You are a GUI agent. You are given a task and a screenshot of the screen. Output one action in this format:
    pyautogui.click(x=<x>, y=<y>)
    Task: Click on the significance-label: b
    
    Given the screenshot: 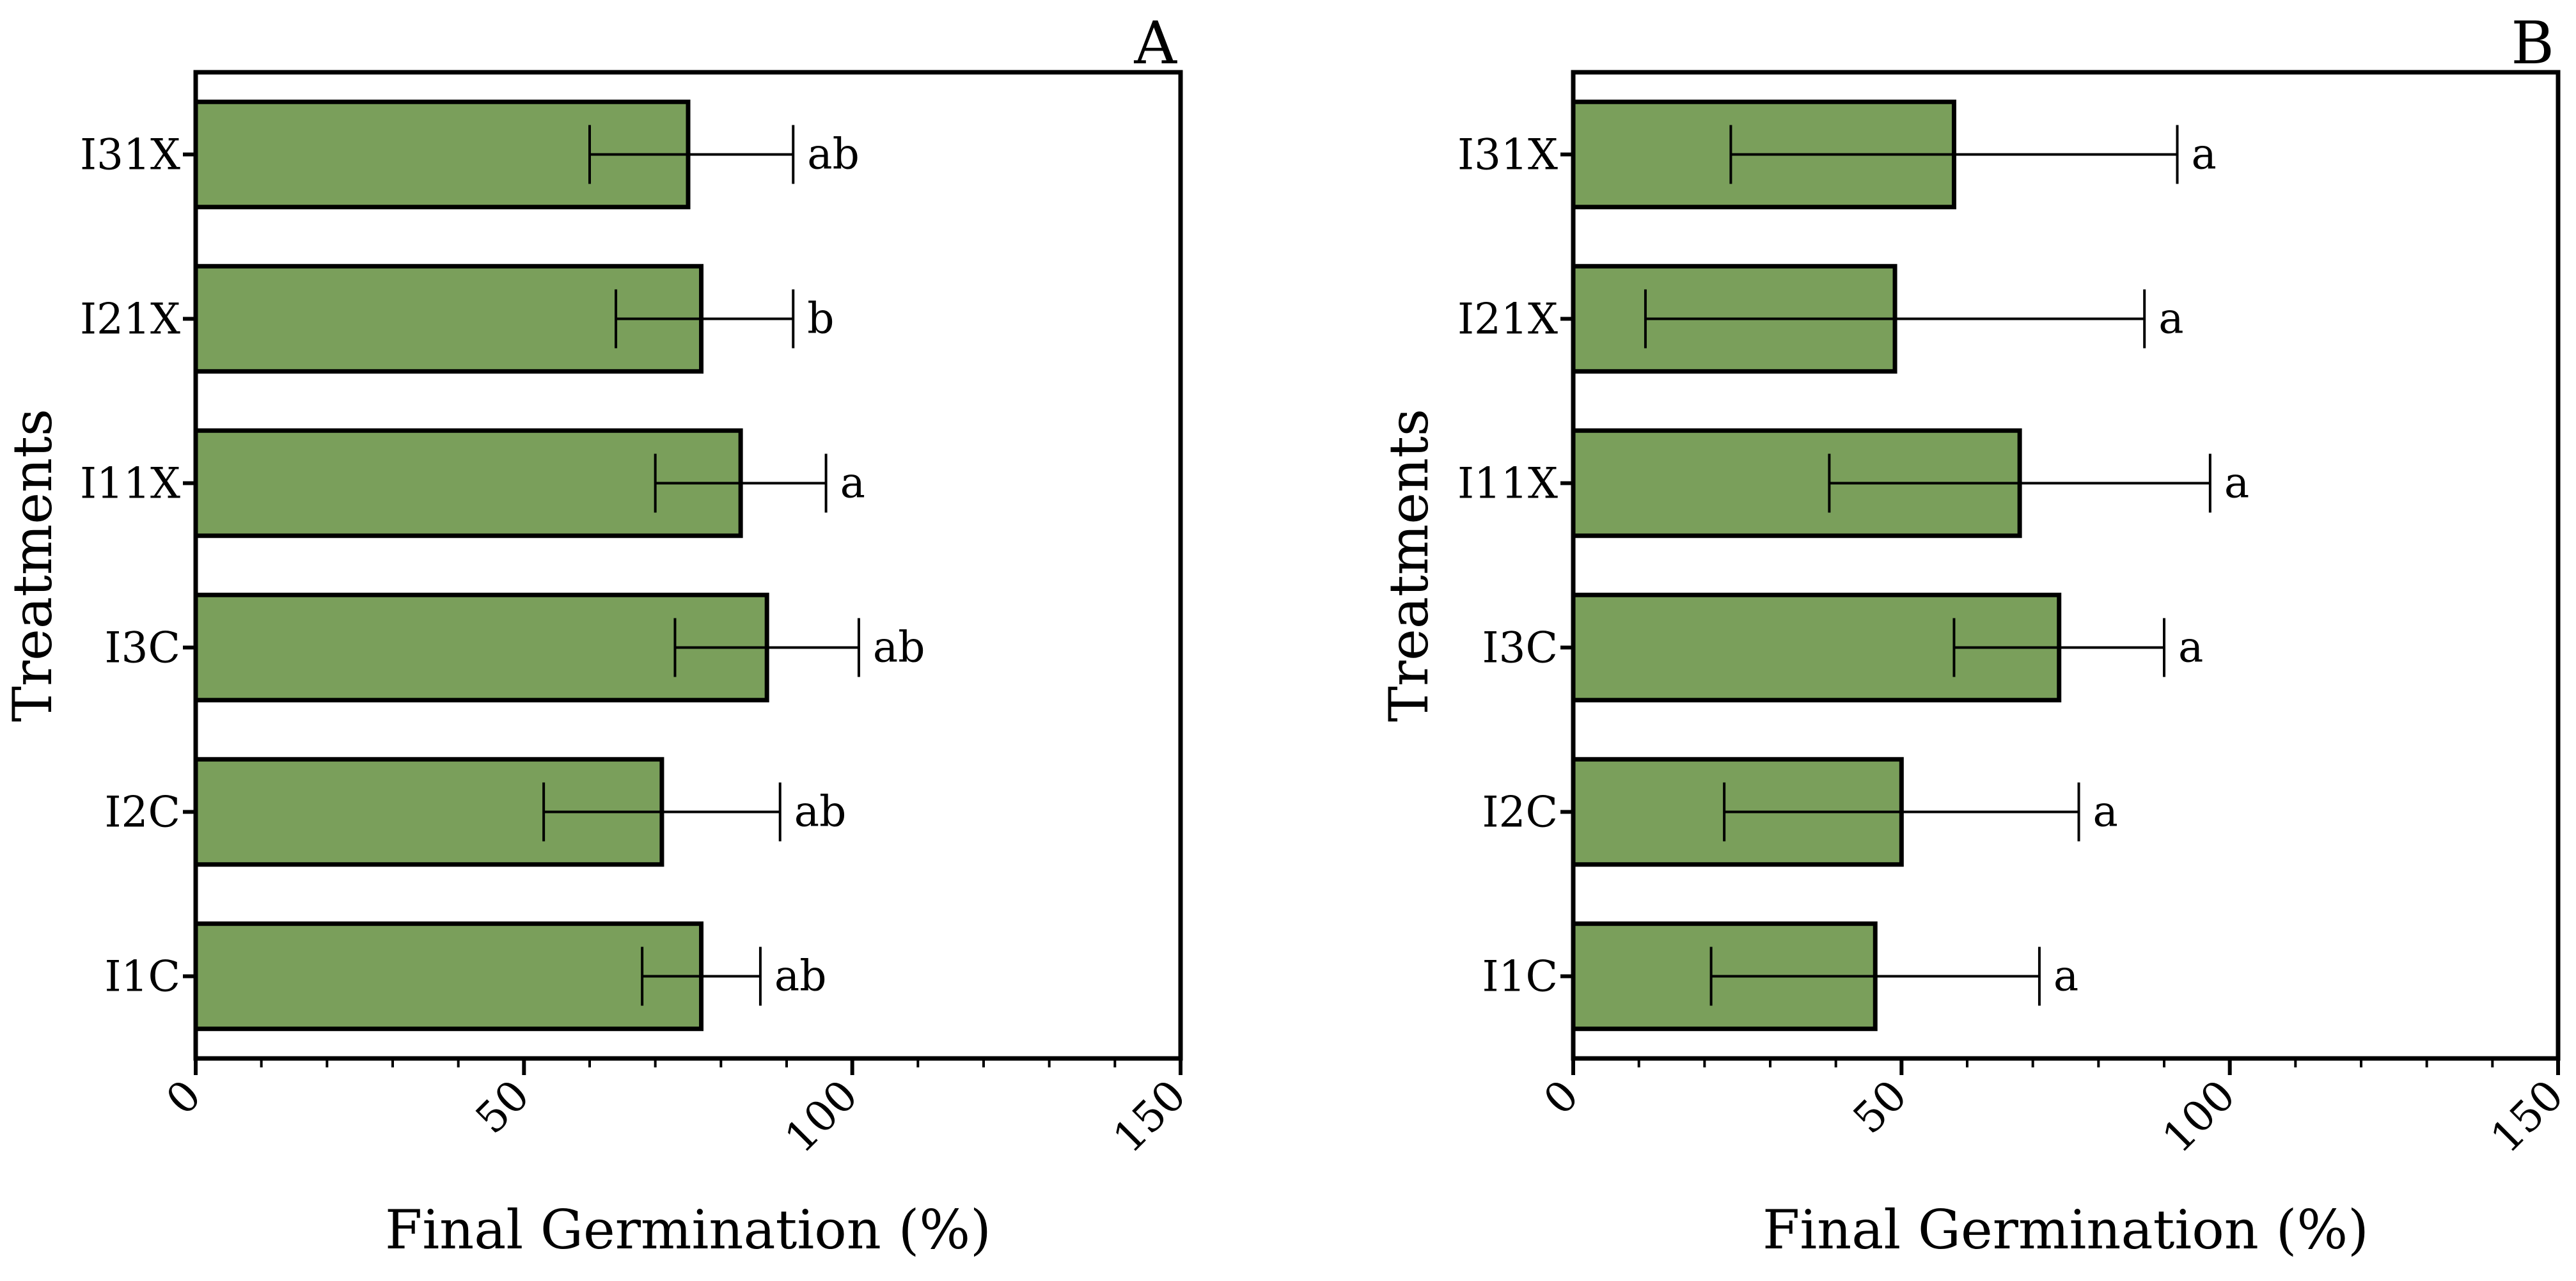 What is the action you would take?
    pyautogui.click(x=820, y=318)
    